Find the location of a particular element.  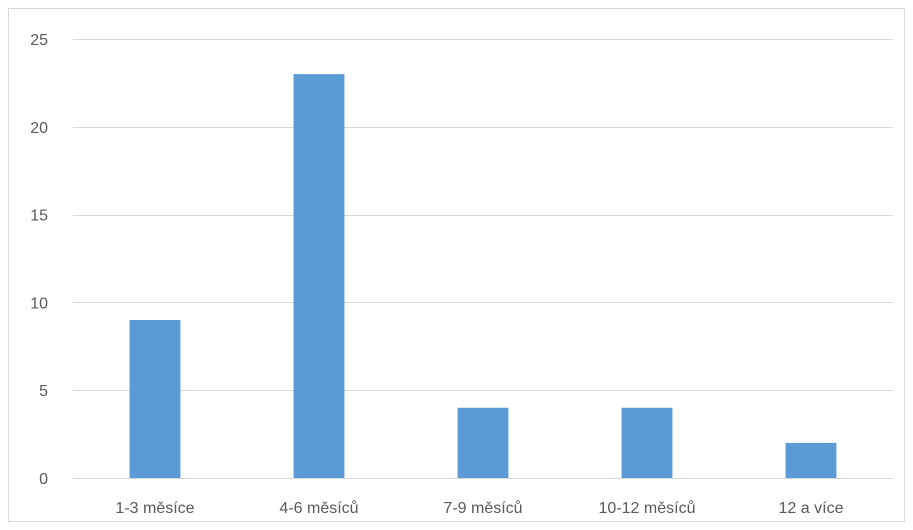

y-tick-label: 5 is located at coordinates (43, 391).